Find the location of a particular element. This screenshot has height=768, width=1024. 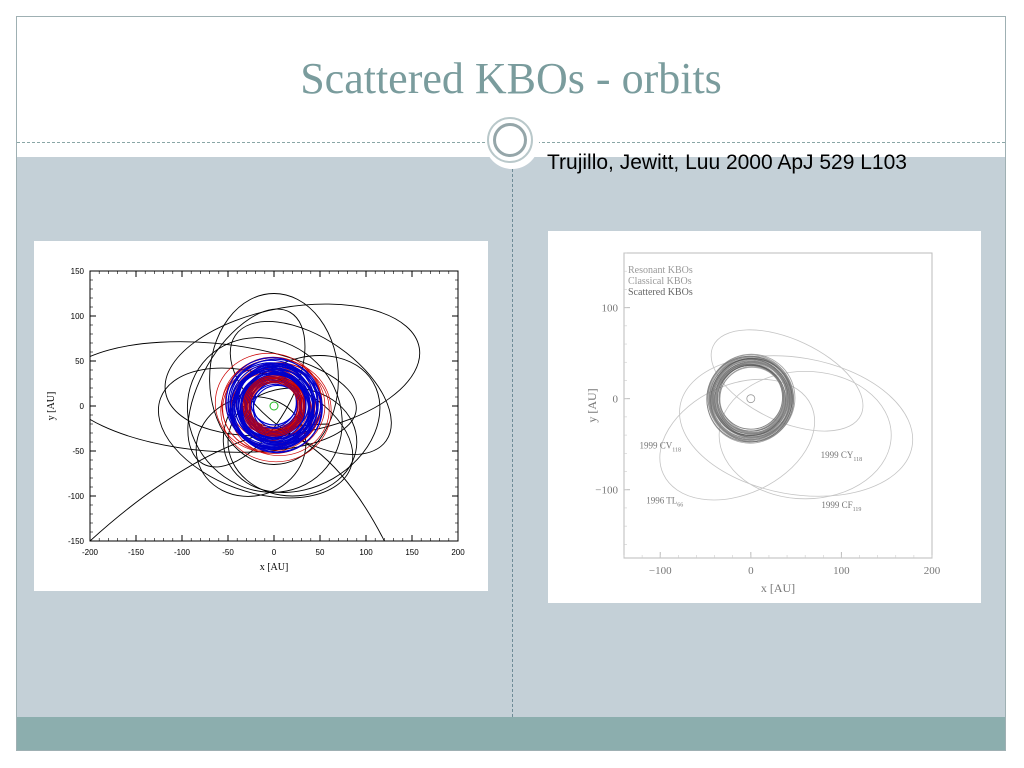

object-label: 1999 CY118 is located at coordinates (842, 456).